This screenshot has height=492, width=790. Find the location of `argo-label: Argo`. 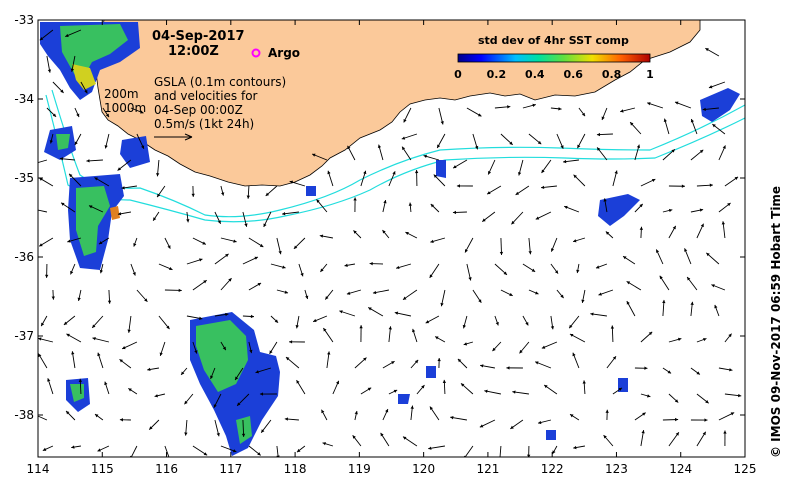

argo-label: Argo is located at coordinates (284, 53).